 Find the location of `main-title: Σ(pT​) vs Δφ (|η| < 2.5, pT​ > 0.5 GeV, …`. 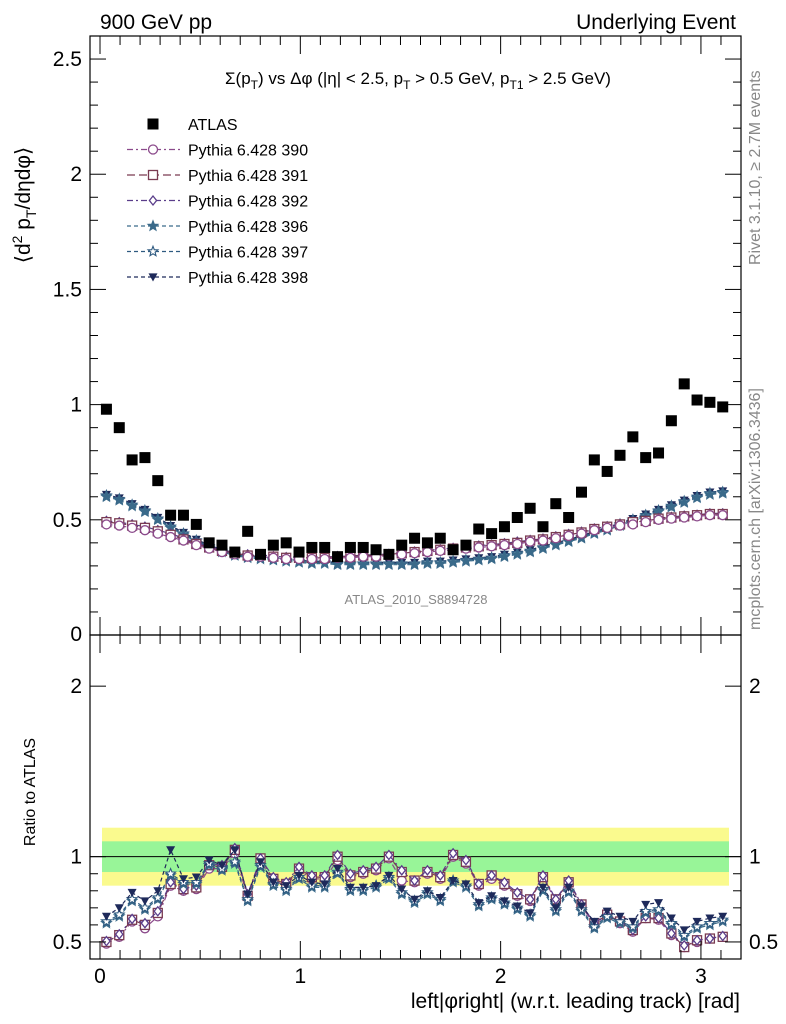

main-title: Σ(pT​) vs Δφ (|η| < 2.5, pT​ > 0.5 GeV, … is located at coordinates (418, 80).